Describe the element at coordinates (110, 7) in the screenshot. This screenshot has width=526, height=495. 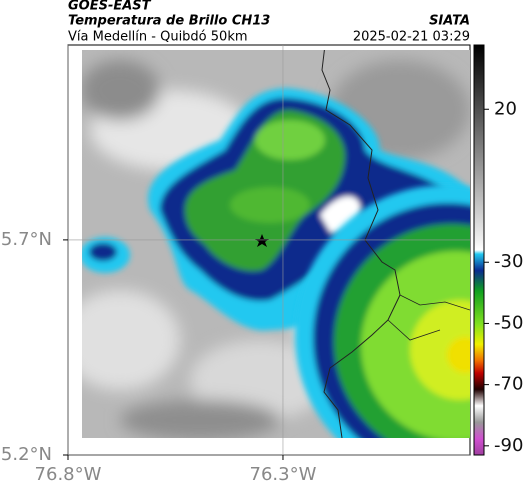
I see `source: GOES-EAST` at that location.